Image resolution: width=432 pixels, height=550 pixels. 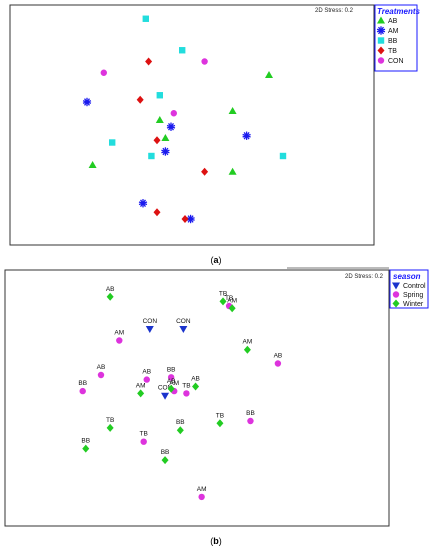 What do you see at coordinates (414, 286) in the screenshot?
I see `legend-label-control: Control` at bounding box center [414, 286].